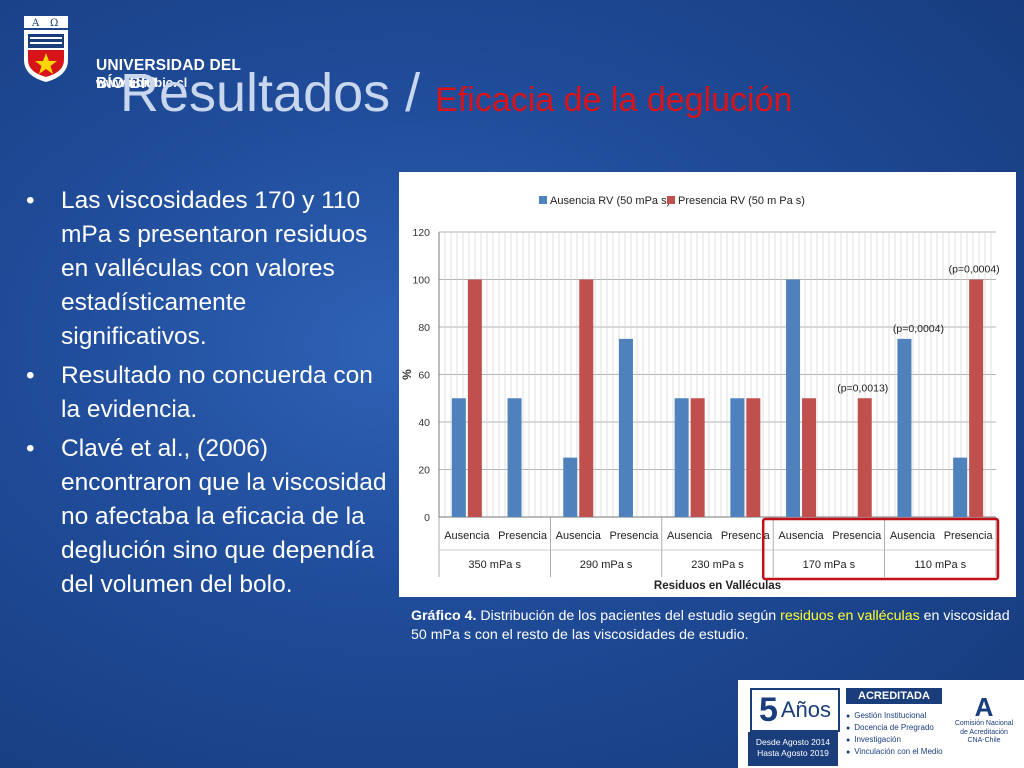 The height and width of the screenshot is (768, 1024). I want to click on university-name: UNIVERSIDAD DEL BÍO-BÍO, so click(168, 74).